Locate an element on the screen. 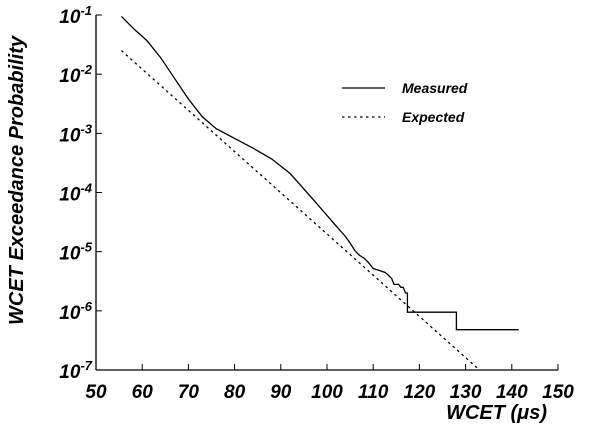 The width and height of the screenshot is (594, 426). x-axis-title: WCET (μs) is located at coordinates (496, 413).